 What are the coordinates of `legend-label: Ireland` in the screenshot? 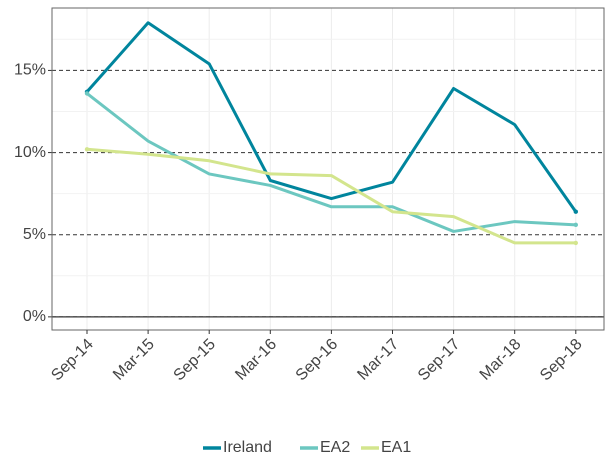 It's located at (247, 447).